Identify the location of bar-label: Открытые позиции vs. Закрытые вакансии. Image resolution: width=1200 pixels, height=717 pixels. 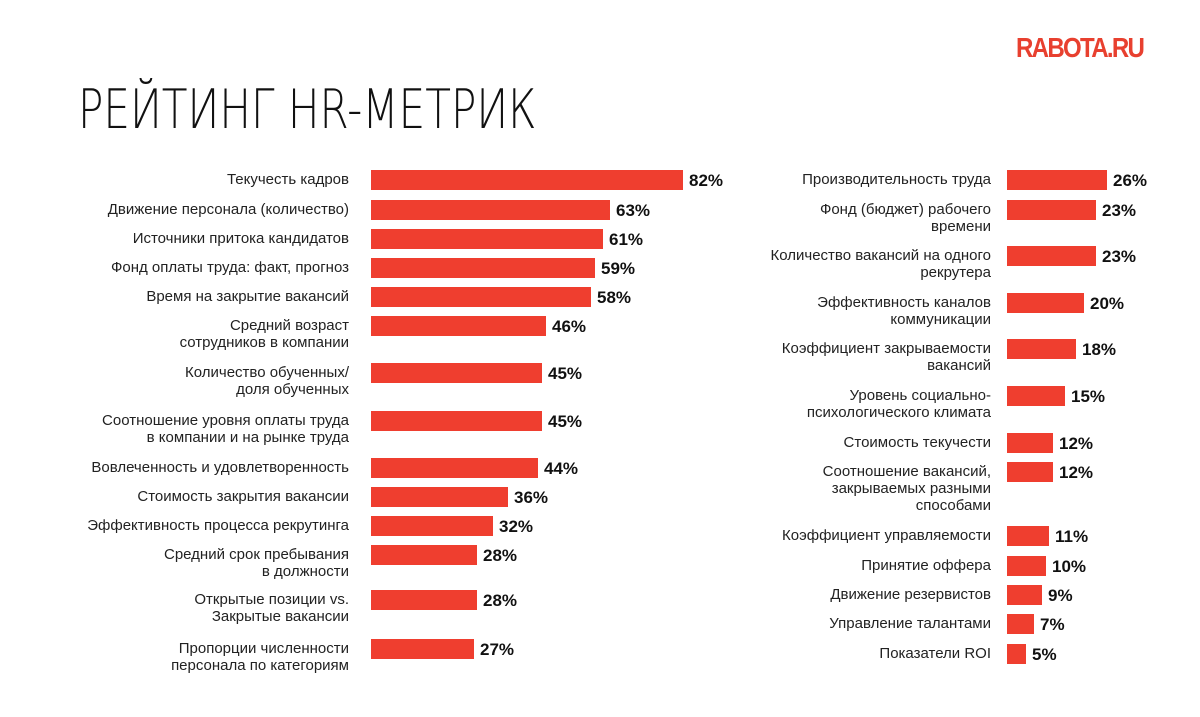
(271, 608).